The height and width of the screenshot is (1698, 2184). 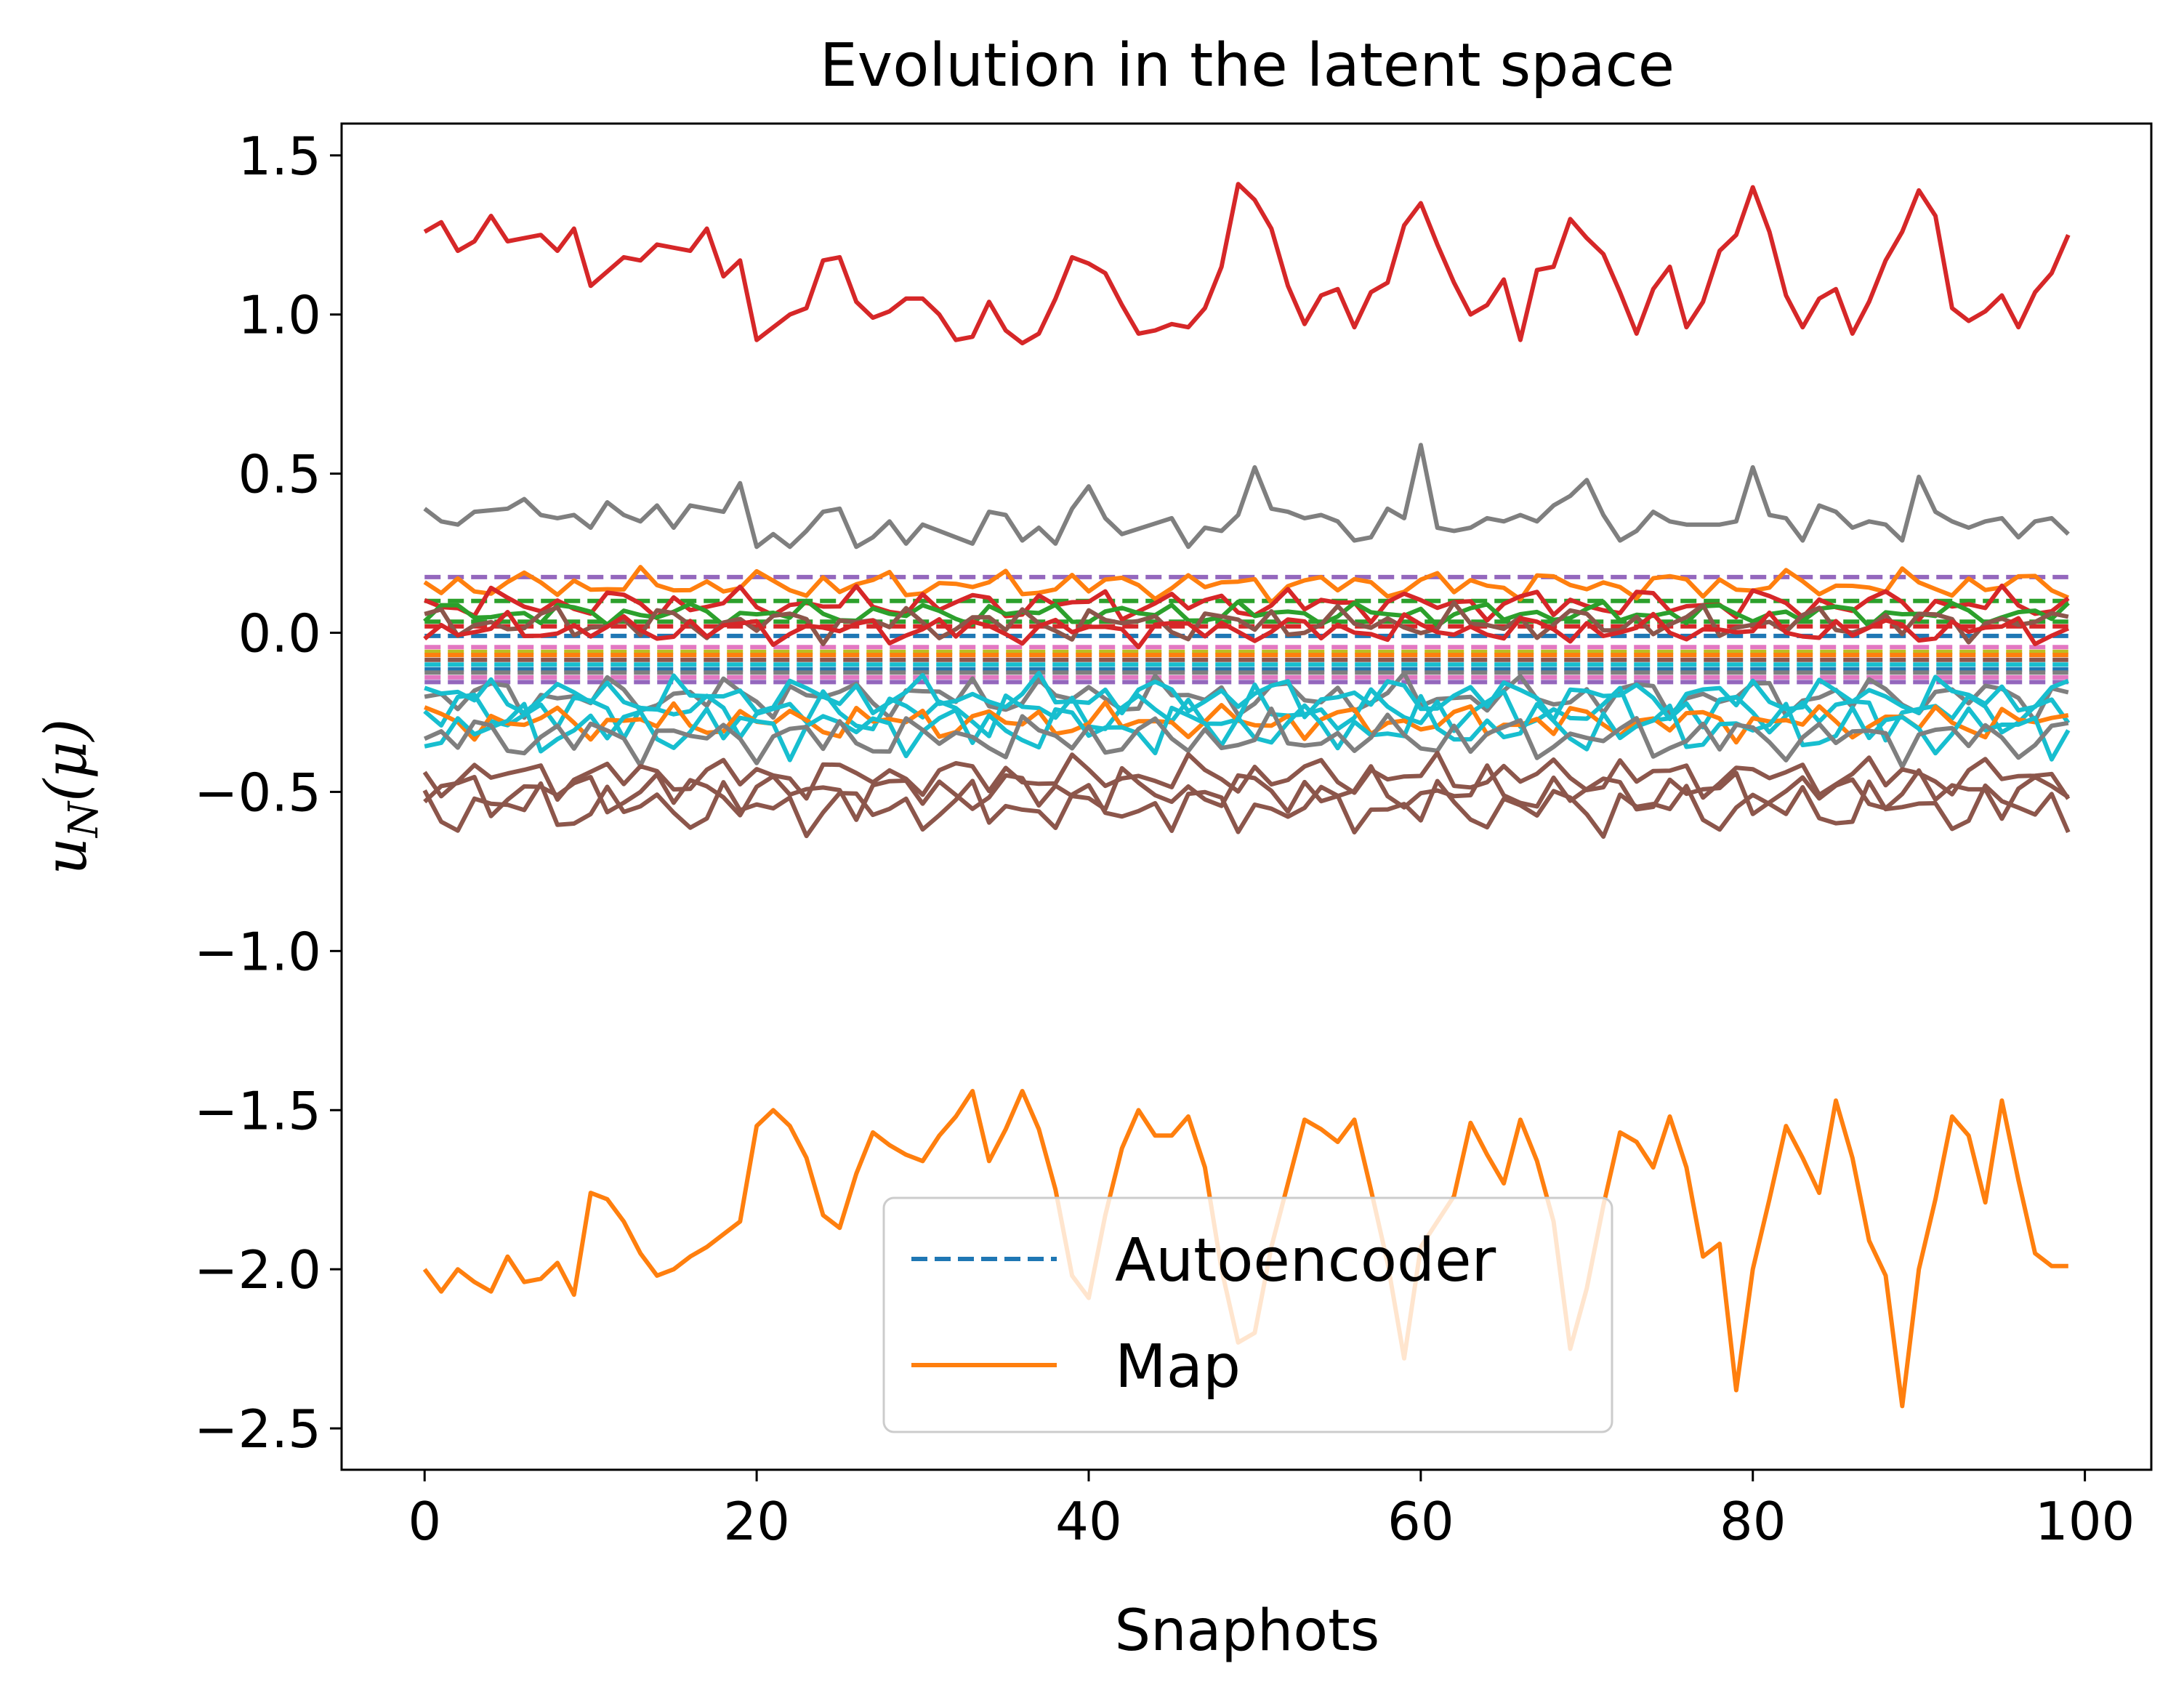 What do you see at coordinates (756, 1521) in the screenshot?
I see `x-tick-label: 20` at bounding box center [756, 1521].